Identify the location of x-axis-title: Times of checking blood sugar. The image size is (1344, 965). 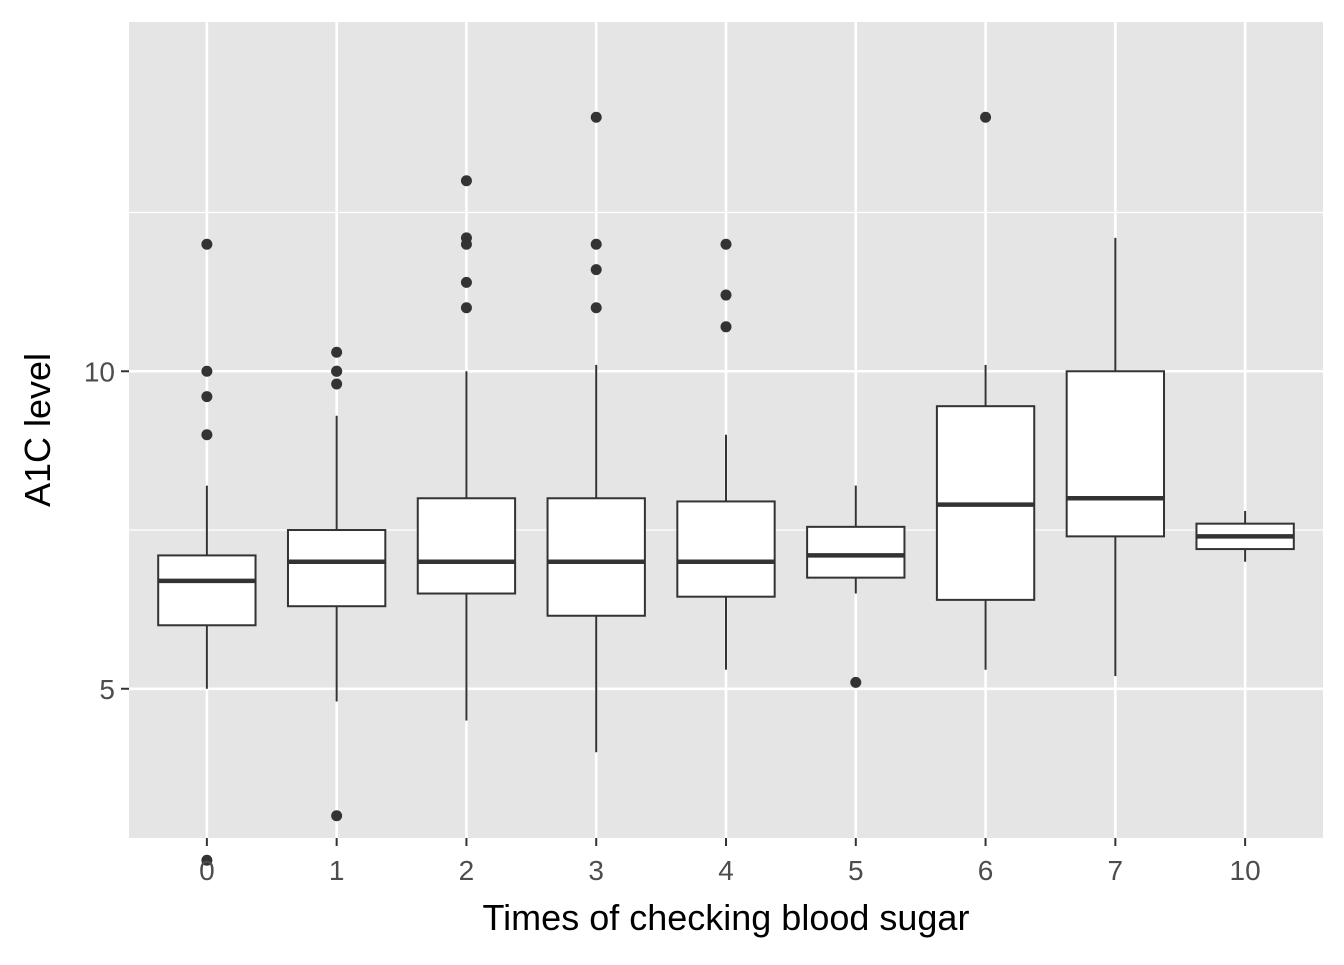
(726, 917).